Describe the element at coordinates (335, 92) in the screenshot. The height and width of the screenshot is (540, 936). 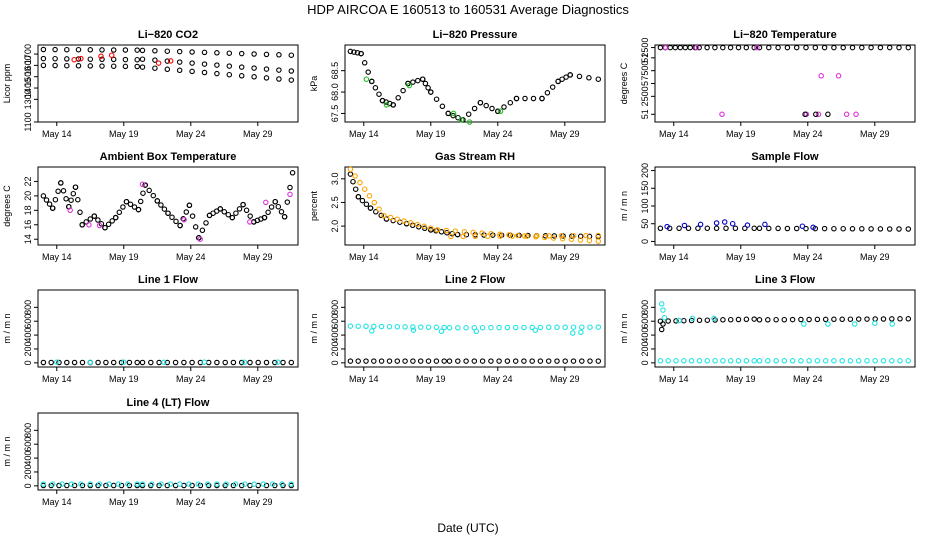
I see `y-tick-label: 68.0` at that location.